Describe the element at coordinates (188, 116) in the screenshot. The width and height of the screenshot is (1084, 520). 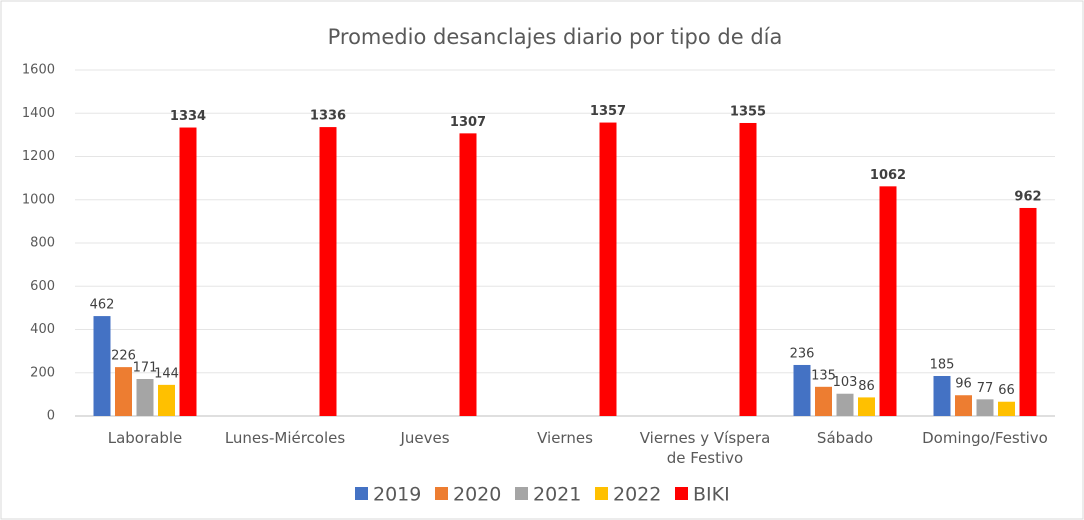
I see `data-label: 1334` at that location.